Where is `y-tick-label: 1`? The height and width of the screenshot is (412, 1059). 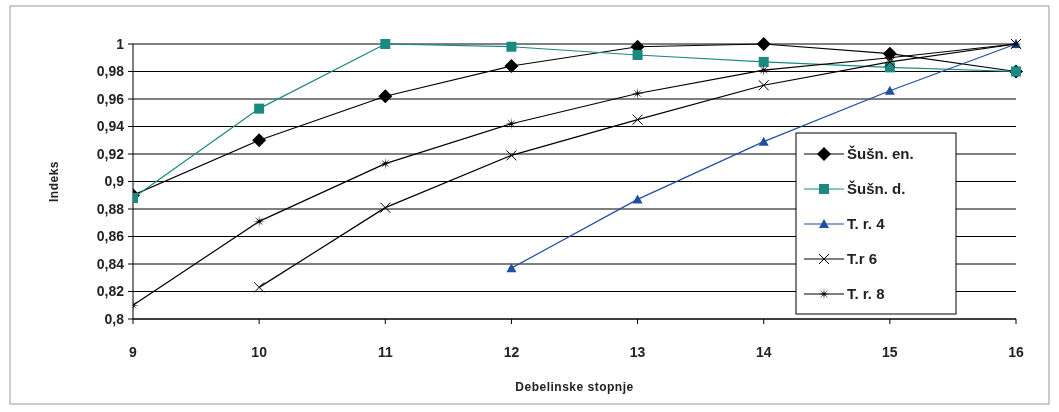
y-tick-label: 1 is located at coordinates (120, 43).